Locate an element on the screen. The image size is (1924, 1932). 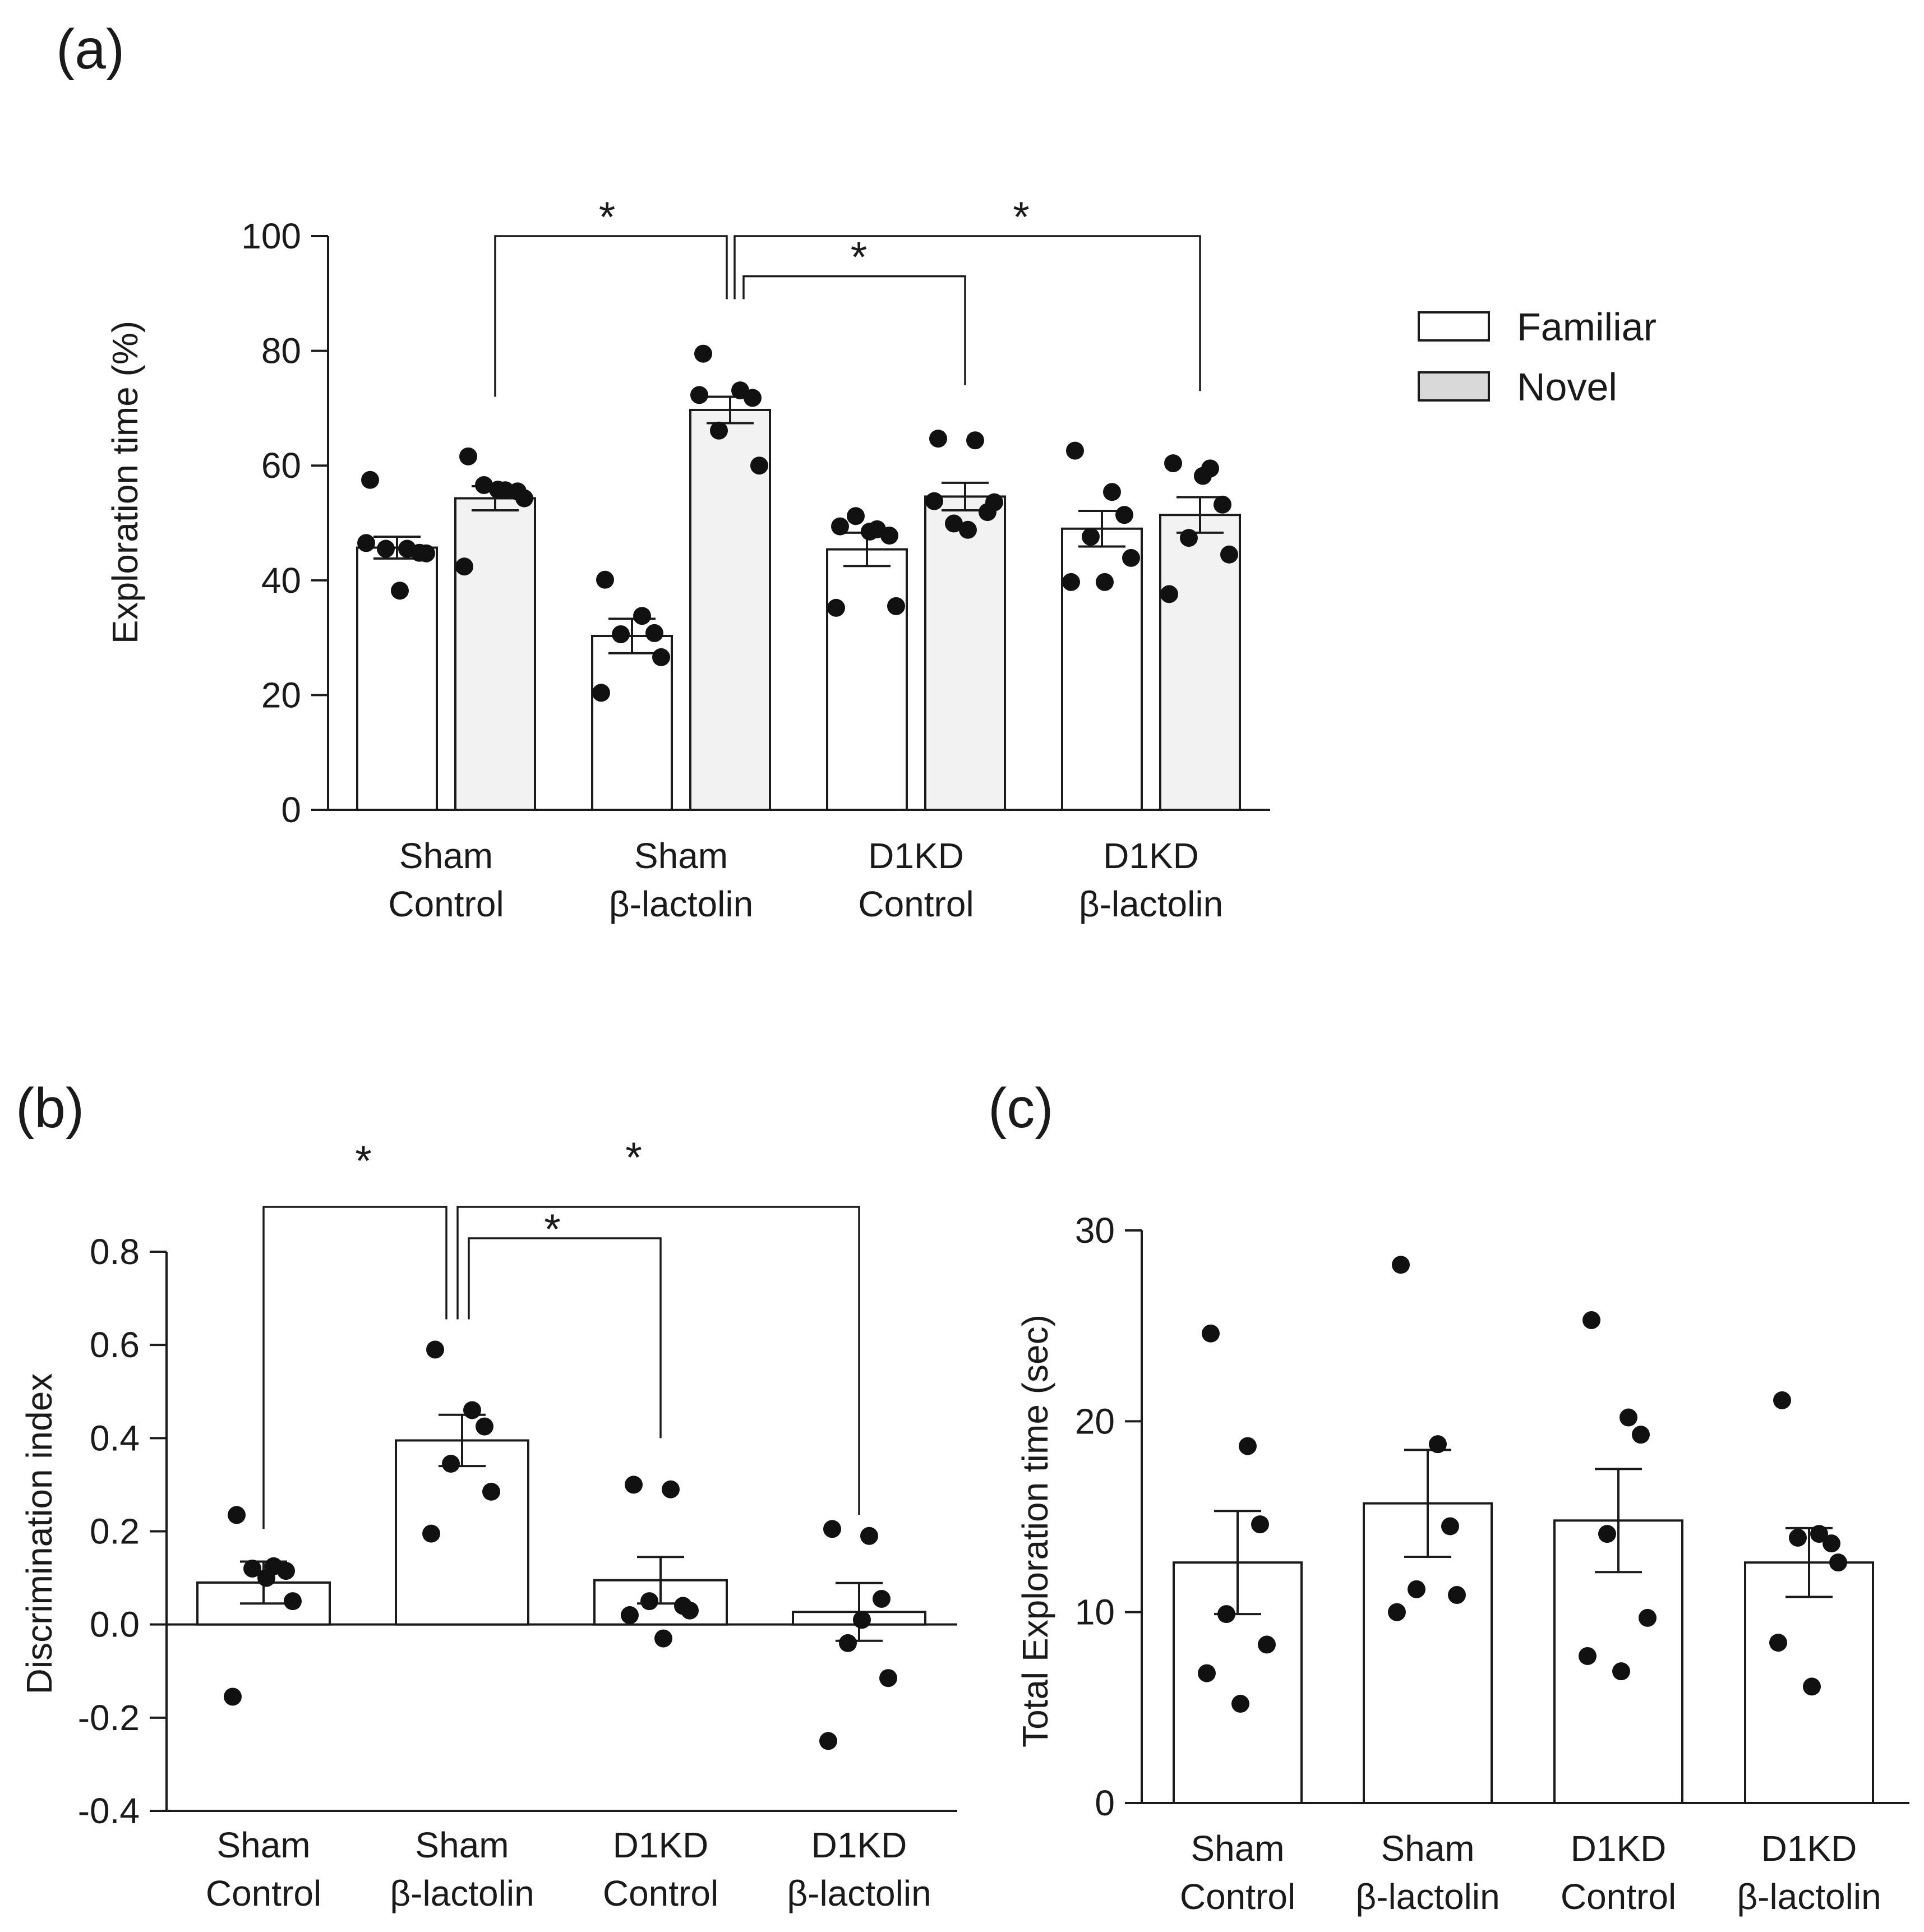
panel-b-label: (b) is located at coordinates (50, 1108).